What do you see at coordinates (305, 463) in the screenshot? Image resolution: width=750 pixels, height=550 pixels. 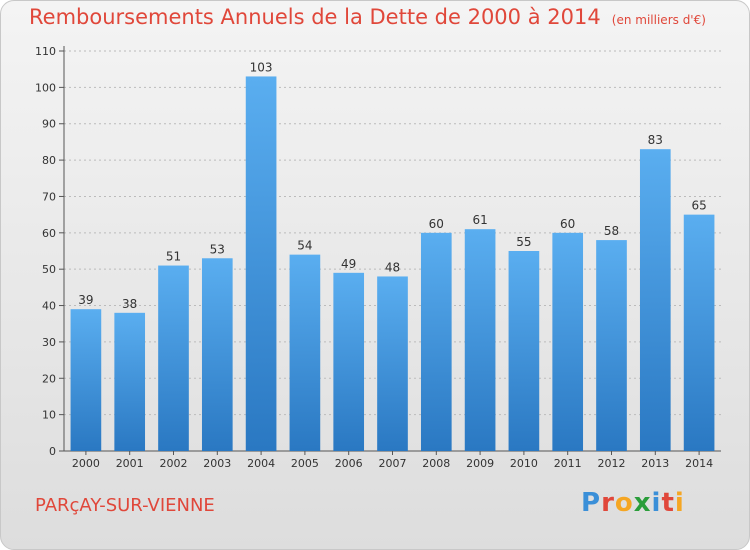 I see `x-tick-label: 2005` at bounding box center [305, 463].